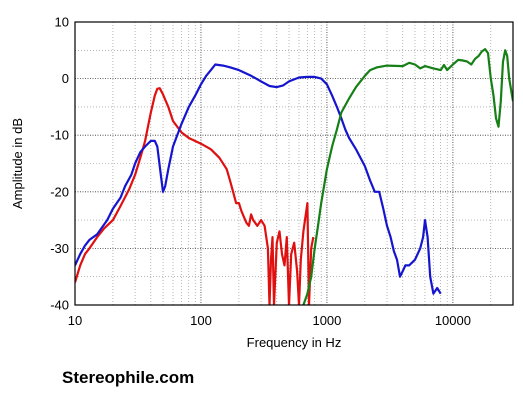 This screenshot has width=523, height=402. Describe the element at coordinates (59, 305) in the screenshot. I see `y-tick-label: -40` at that location.